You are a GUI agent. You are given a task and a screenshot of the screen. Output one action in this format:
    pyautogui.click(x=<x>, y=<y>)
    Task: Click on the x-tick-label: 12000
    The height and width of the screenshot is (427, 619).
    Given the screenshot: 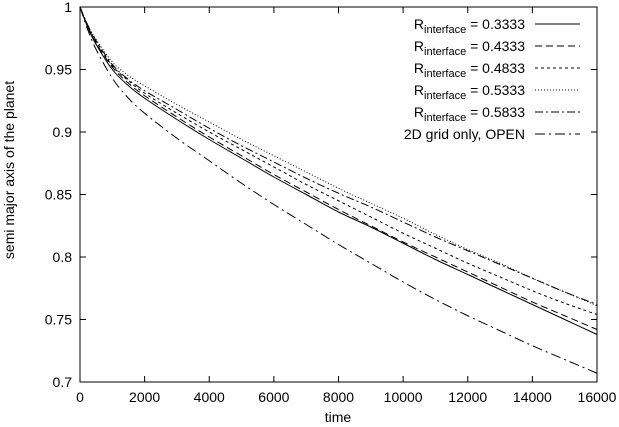 What is the action you would take?
    pyautogui.click(x=467, y=397)
    